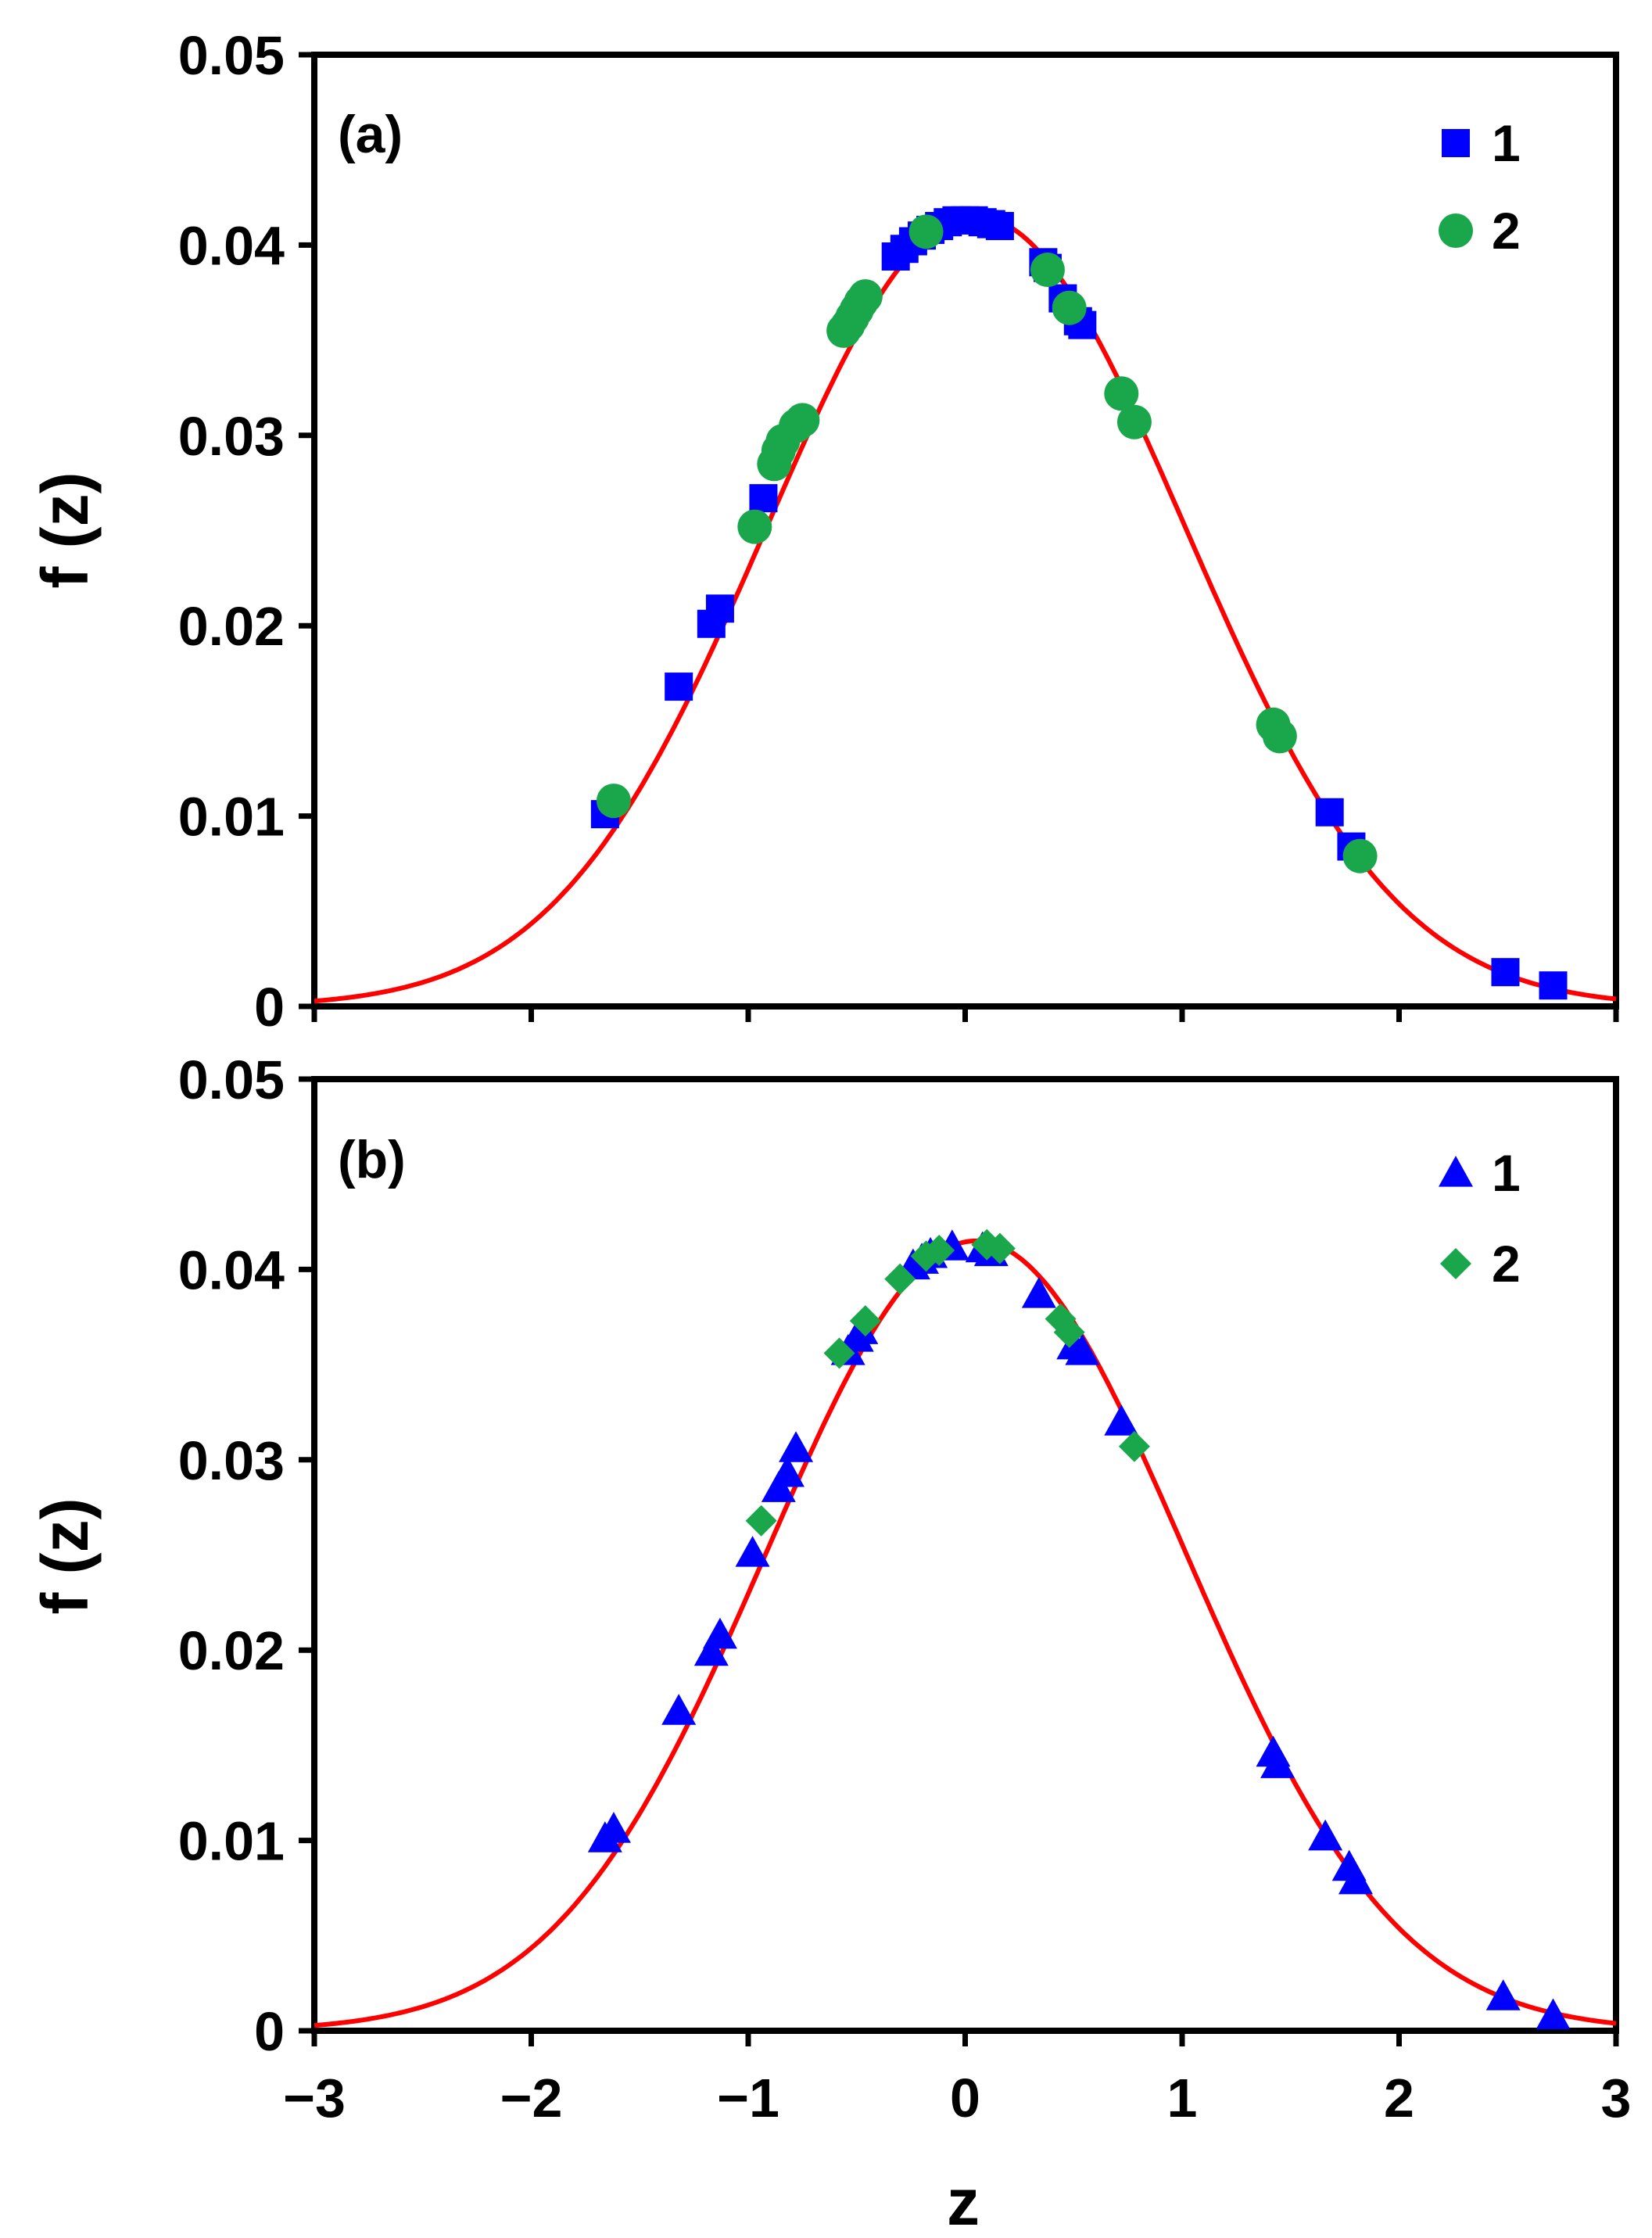  What do you see at coordinates (372, 1159) in the screenshot?
I see `panel-label: (b)` at bounding box center [372, 1159].